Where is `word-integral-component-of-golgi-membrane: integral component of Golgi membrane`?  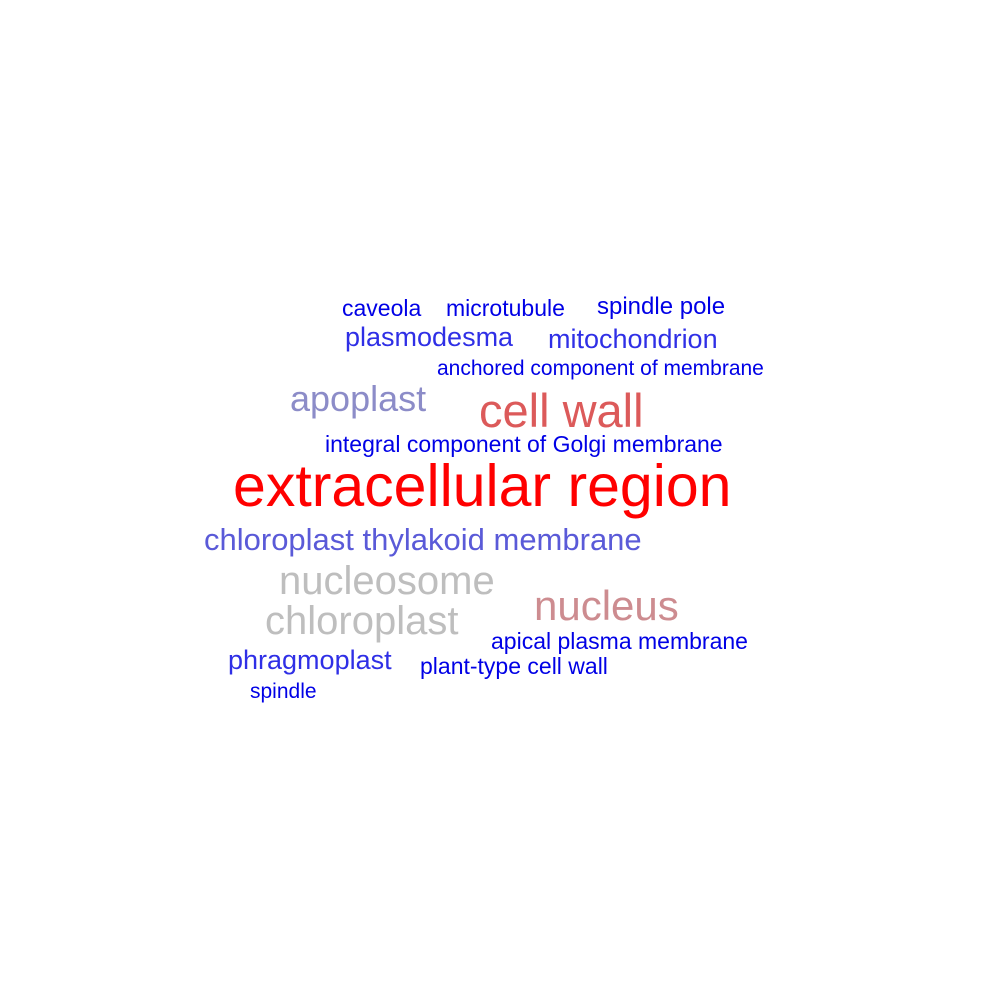 word-integral-component-of-golgi-membrane: integral component of Golgi membrane is located at coordinates (524, 444).